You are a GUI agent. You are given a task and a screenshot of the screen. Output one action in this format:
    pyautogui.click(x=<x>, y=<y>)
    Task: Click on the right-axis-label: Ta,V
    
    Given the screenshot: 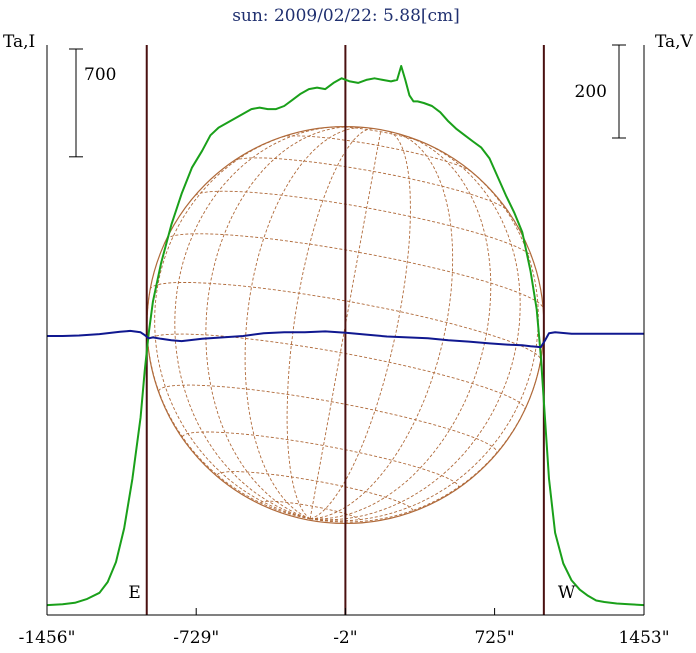 What is the action you would take?
    pyautogui.click(x=674, y=42)
    